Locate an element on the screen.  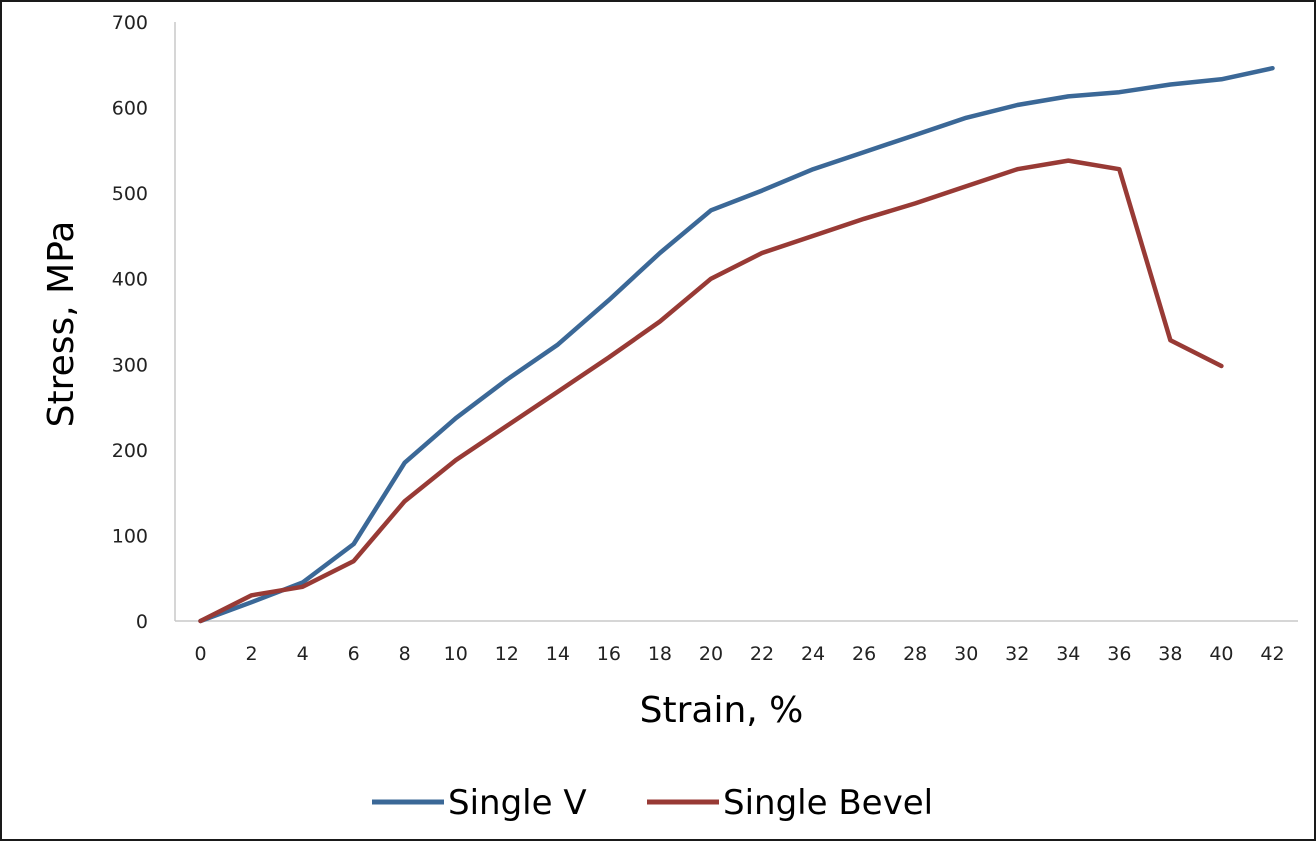
y-tick-label: 300 is located at coordinates (130, 365).